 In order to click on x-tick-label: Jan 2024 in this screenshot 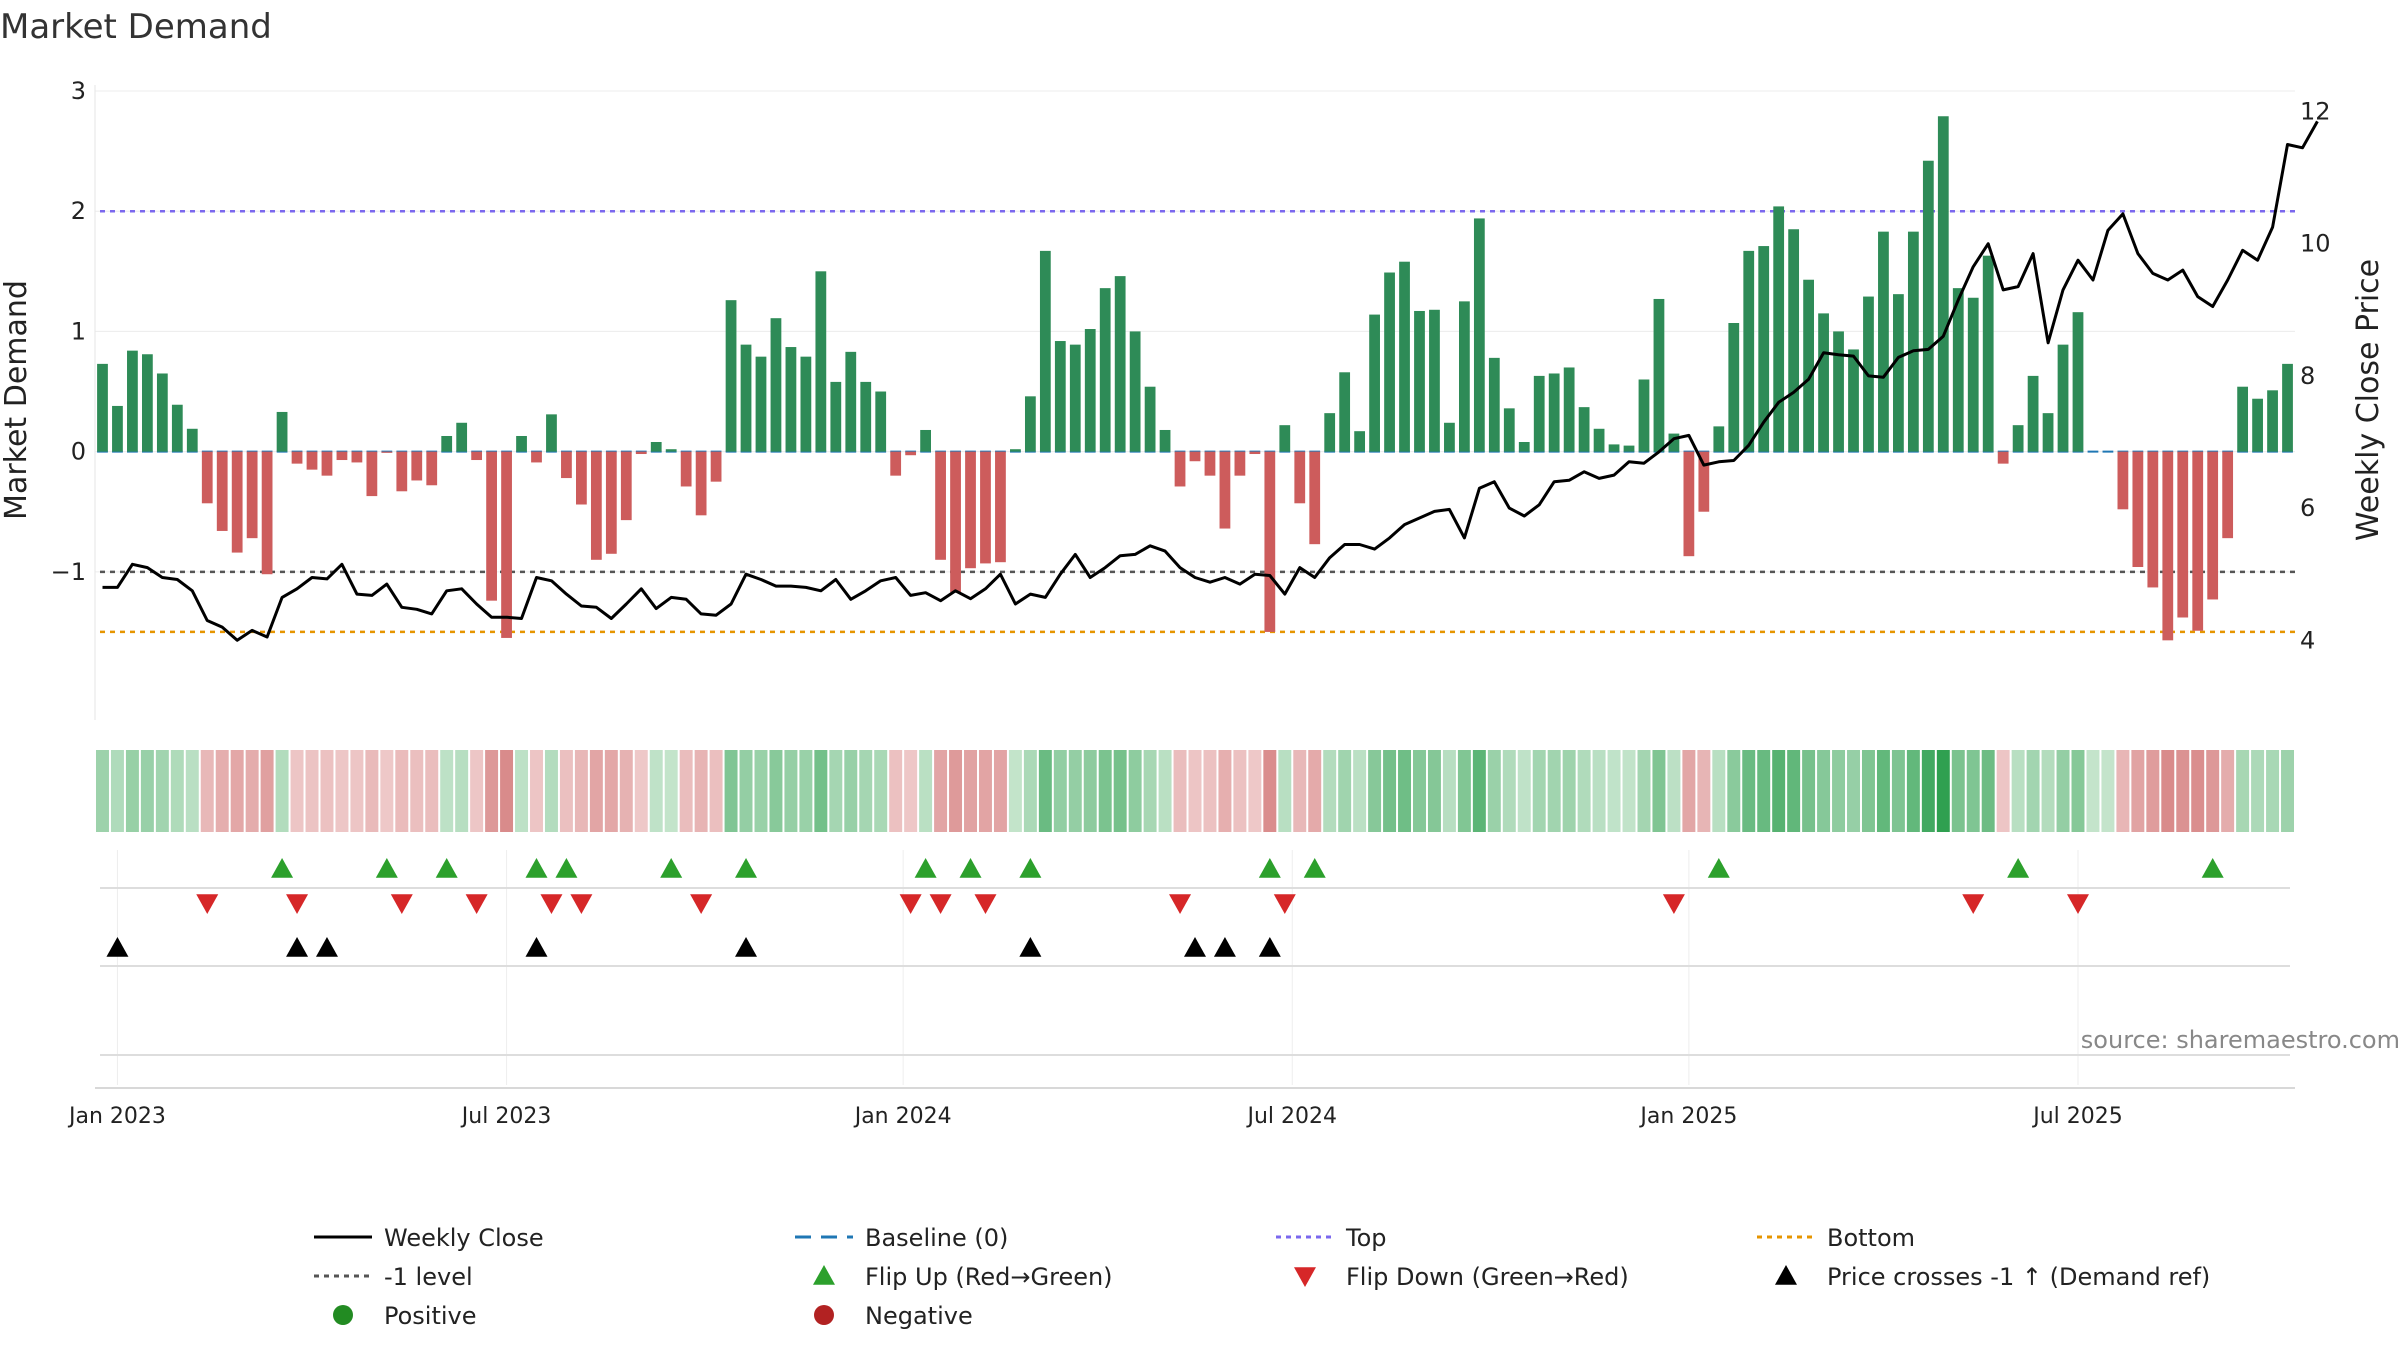, I will do `click(902, 1116)`.